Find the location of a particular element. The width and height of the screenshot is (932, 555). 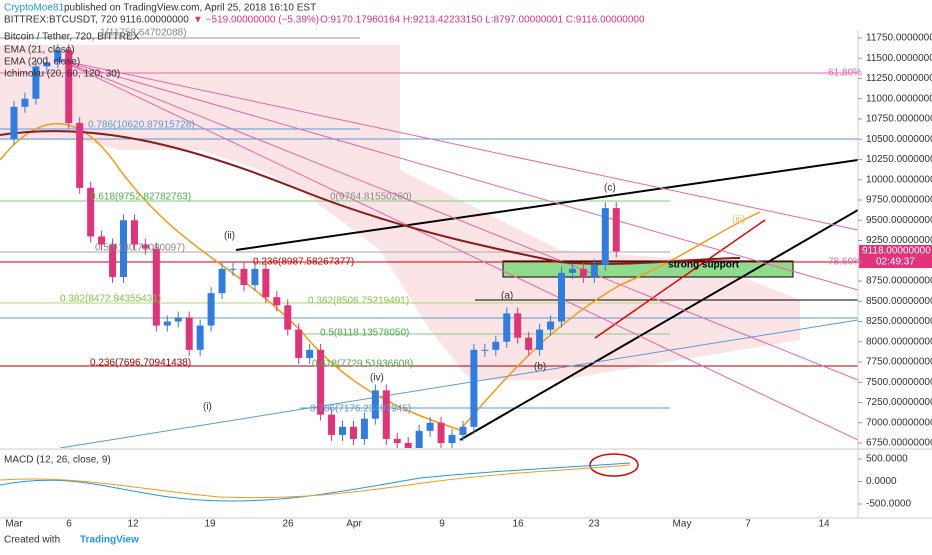

price-tick-label: 10250.00000000 is located at coordinates (899, 159).